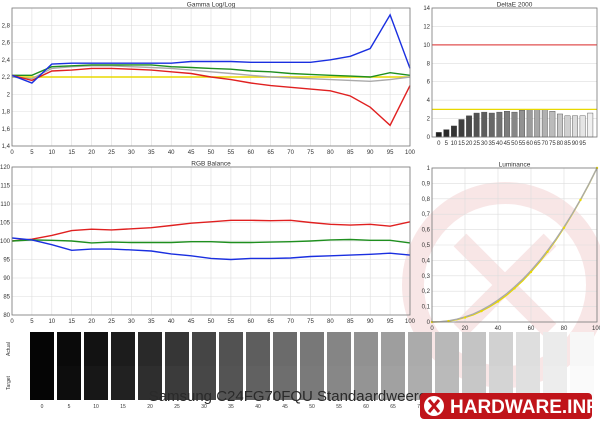  I want to click on chart-title: DeltaE 2000, so click(515, 5).